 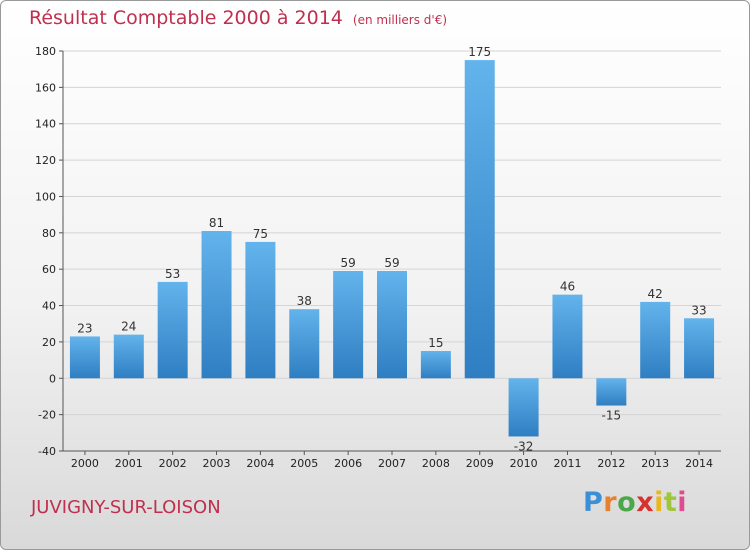 What do you see at coordinates (304, 301) in the screenshot?
I see `data-label: 38` at bounding box center [304, 301].